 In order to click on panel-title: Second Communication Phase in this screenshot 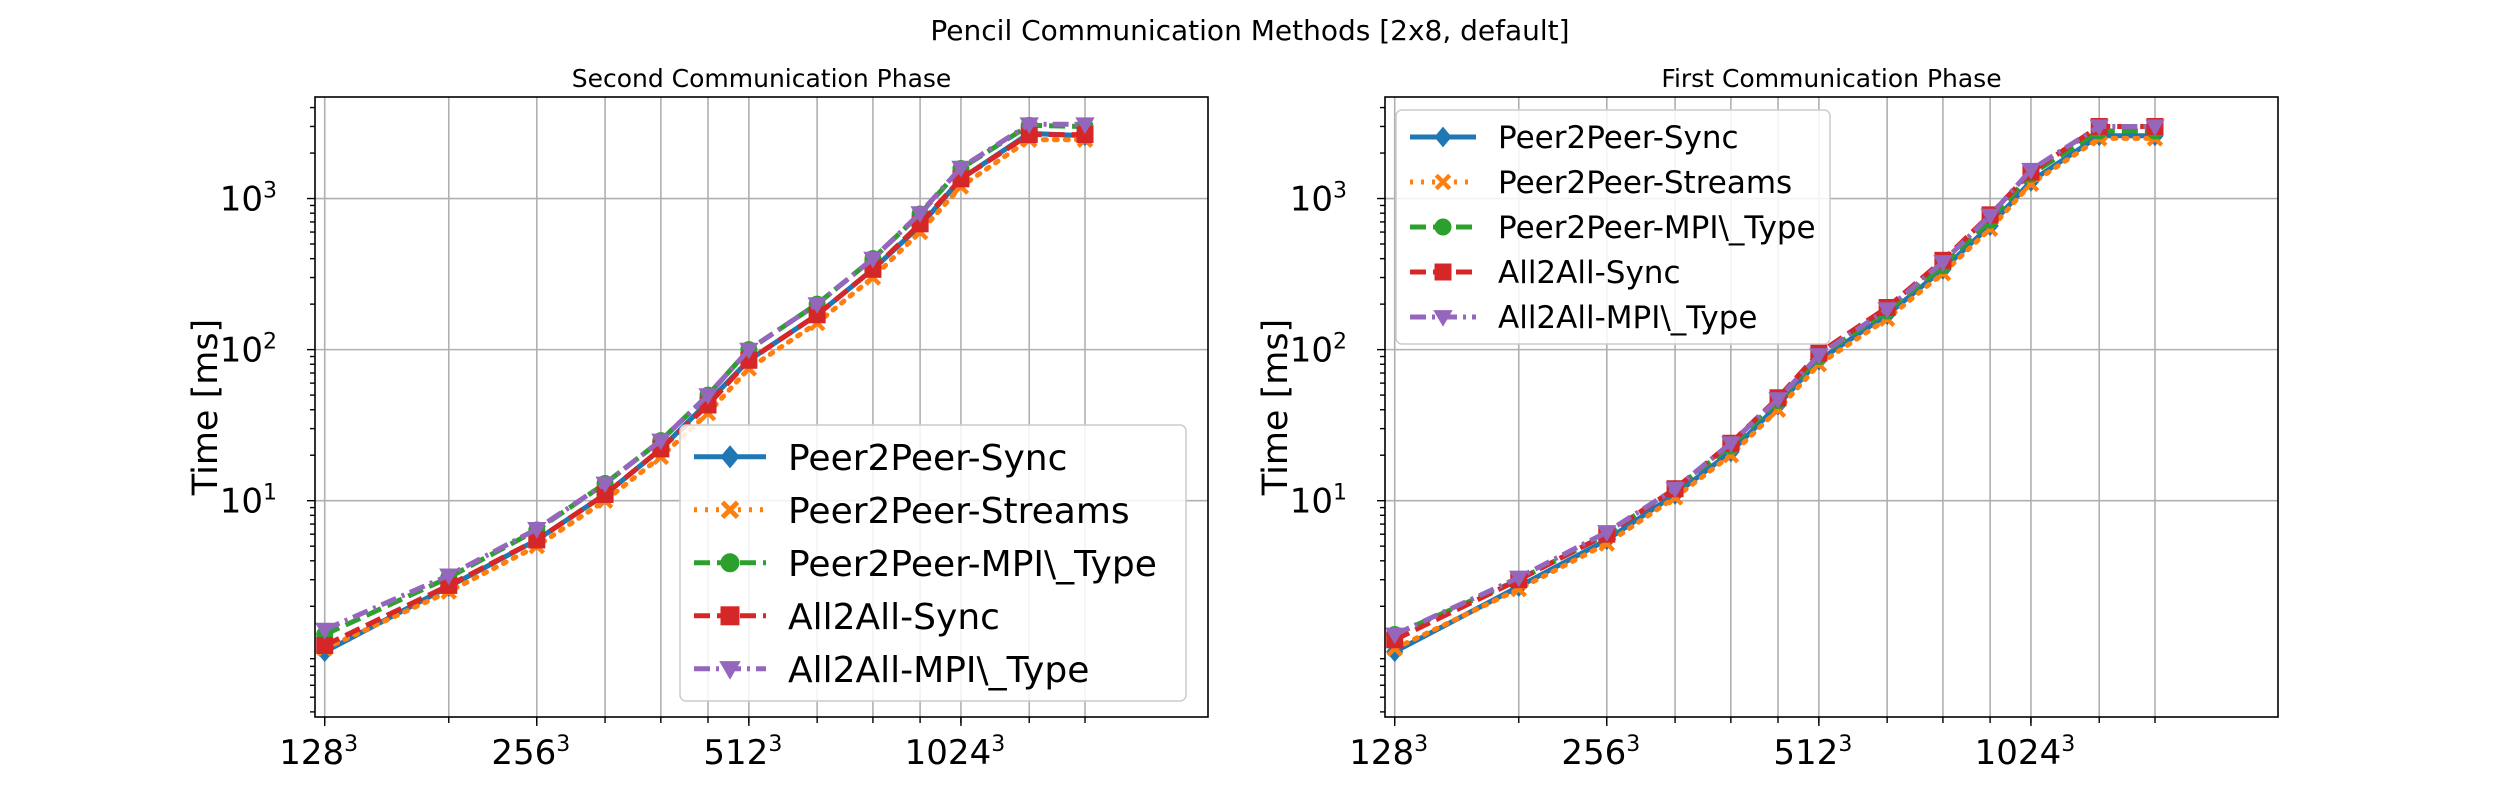, I will do `click(762, 78)`.